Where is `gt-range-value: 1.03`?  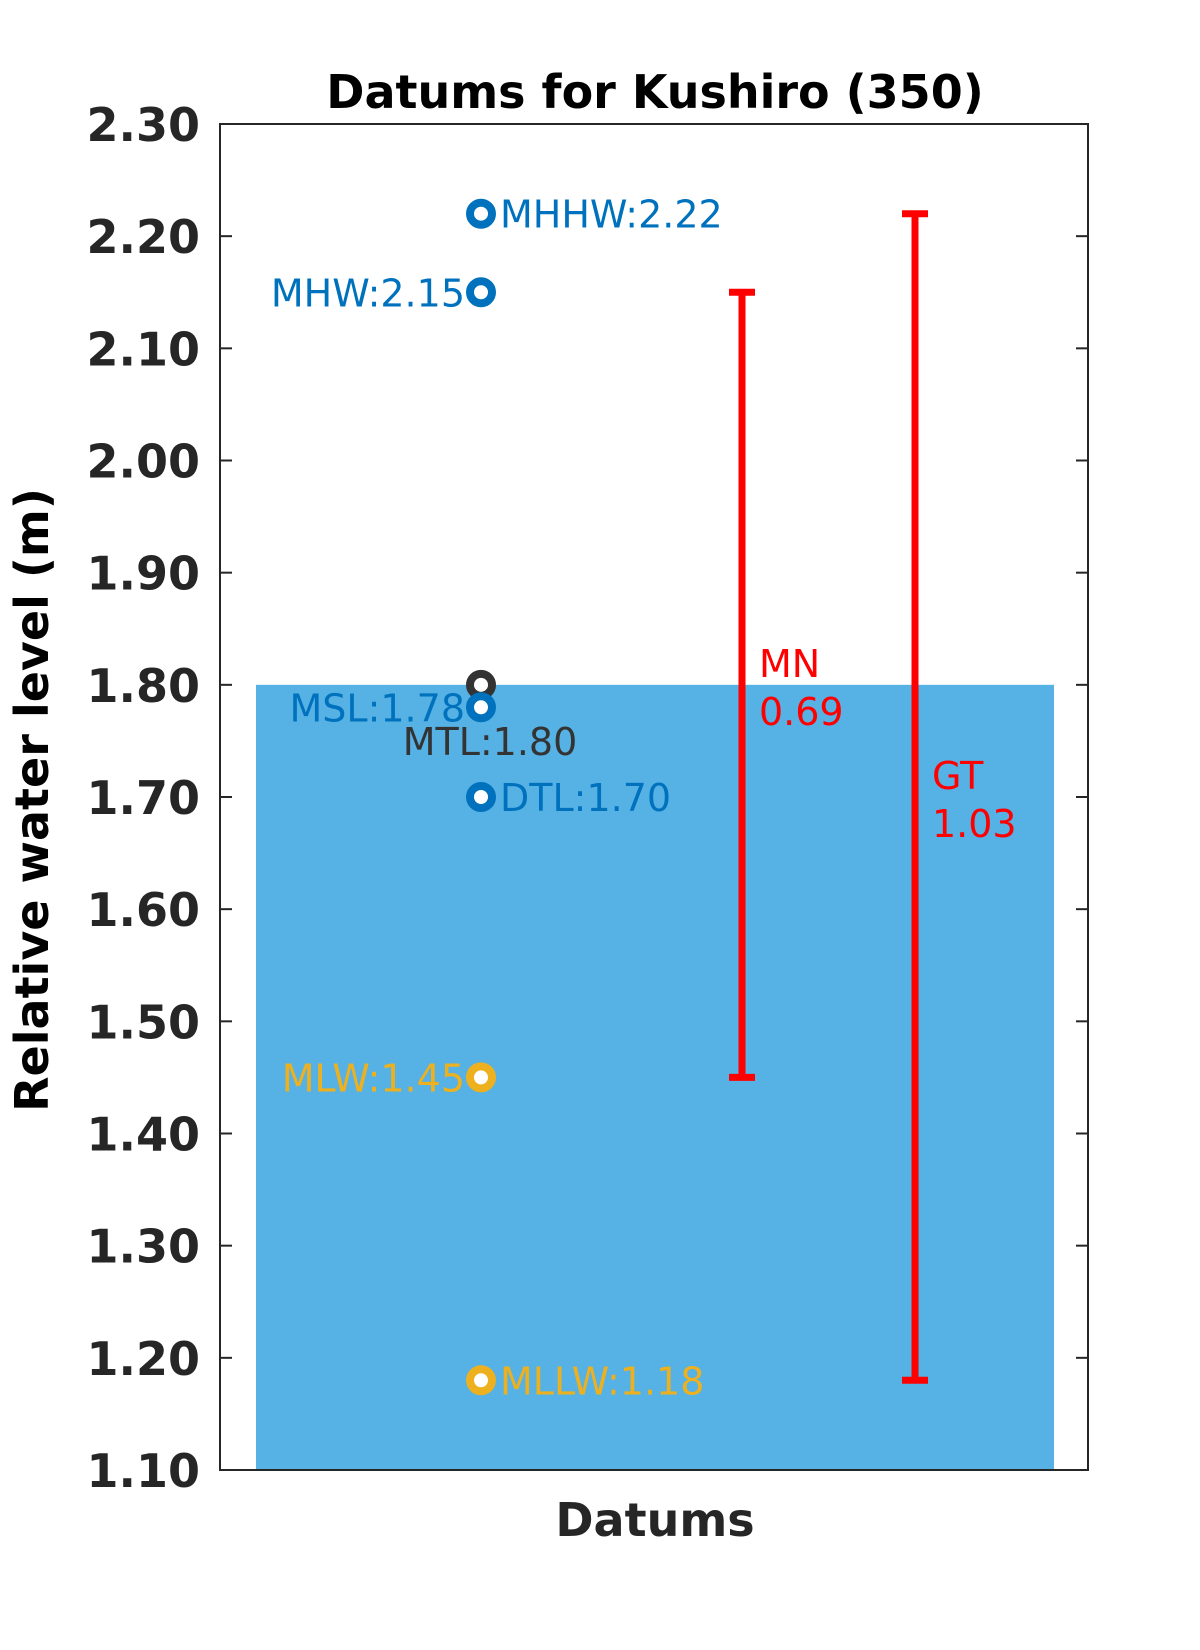
gt-range-value: 1.03 is located at coordinates (974, 824).